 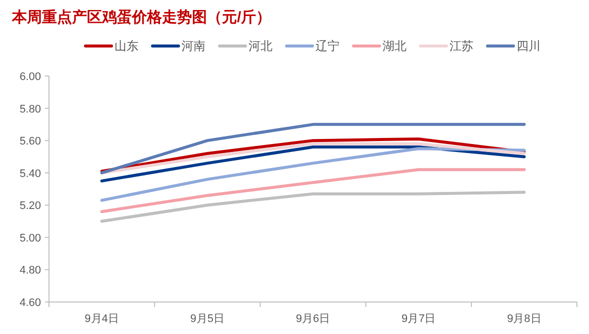 What do you see at coordinates (142, 17) in the screenshot?
I see `title: 本周重点产区鸡蛋价格走势图（元/斤）` at bounding box center [142, 17].